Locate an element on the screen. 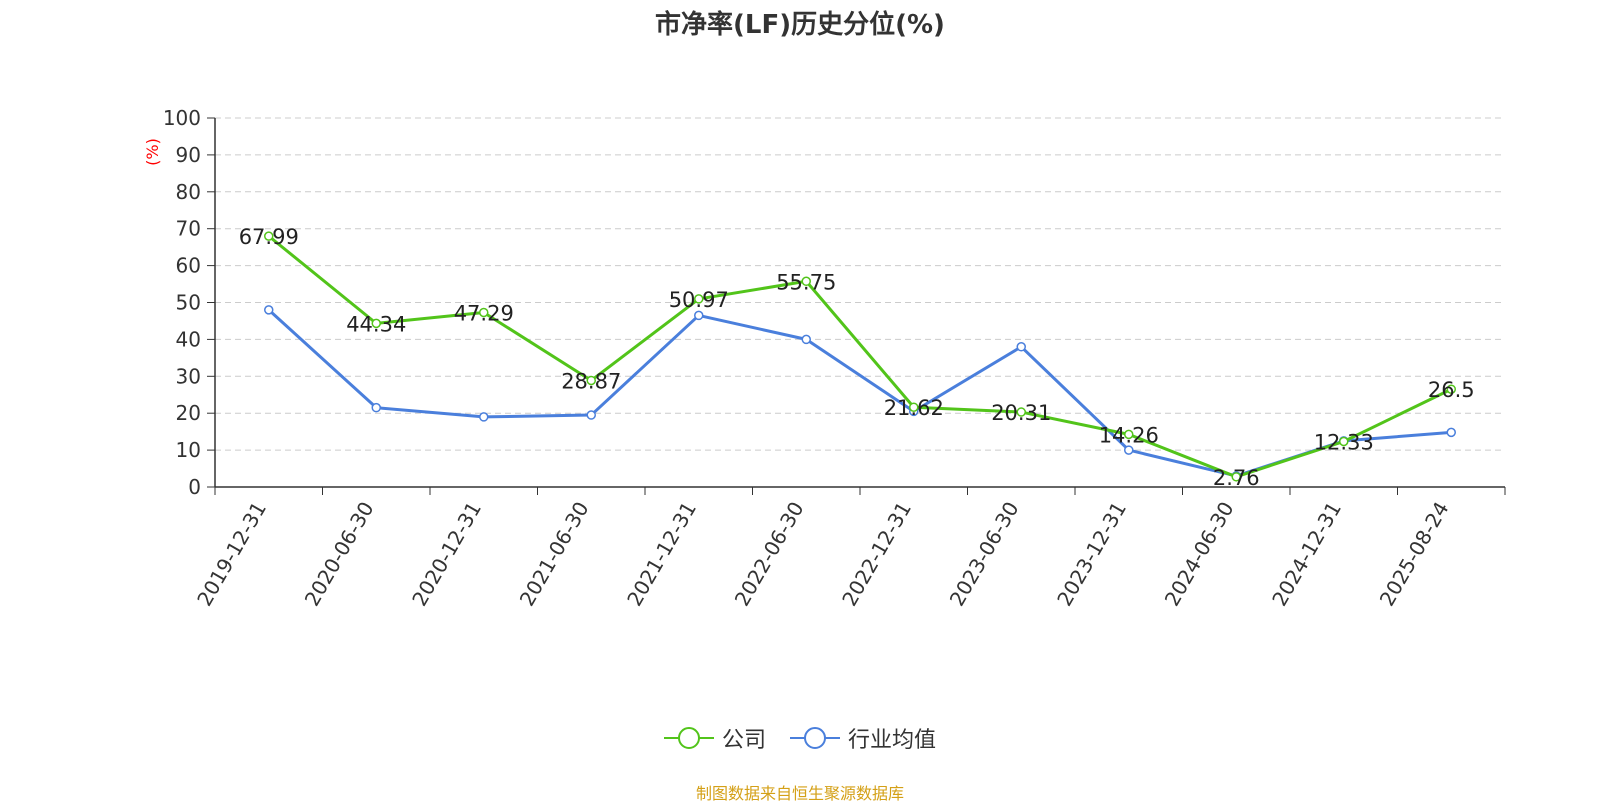 The height and width of the screenshot is (804, 1600). data-label: 55.75 is located at coordinates (806, 282).